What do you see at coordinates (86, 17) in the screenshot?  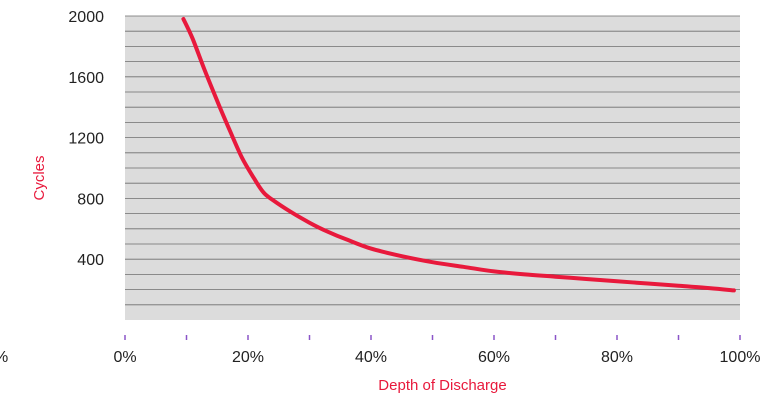 I see `y-tick-label: 2000` at bounding box center [86, 17].